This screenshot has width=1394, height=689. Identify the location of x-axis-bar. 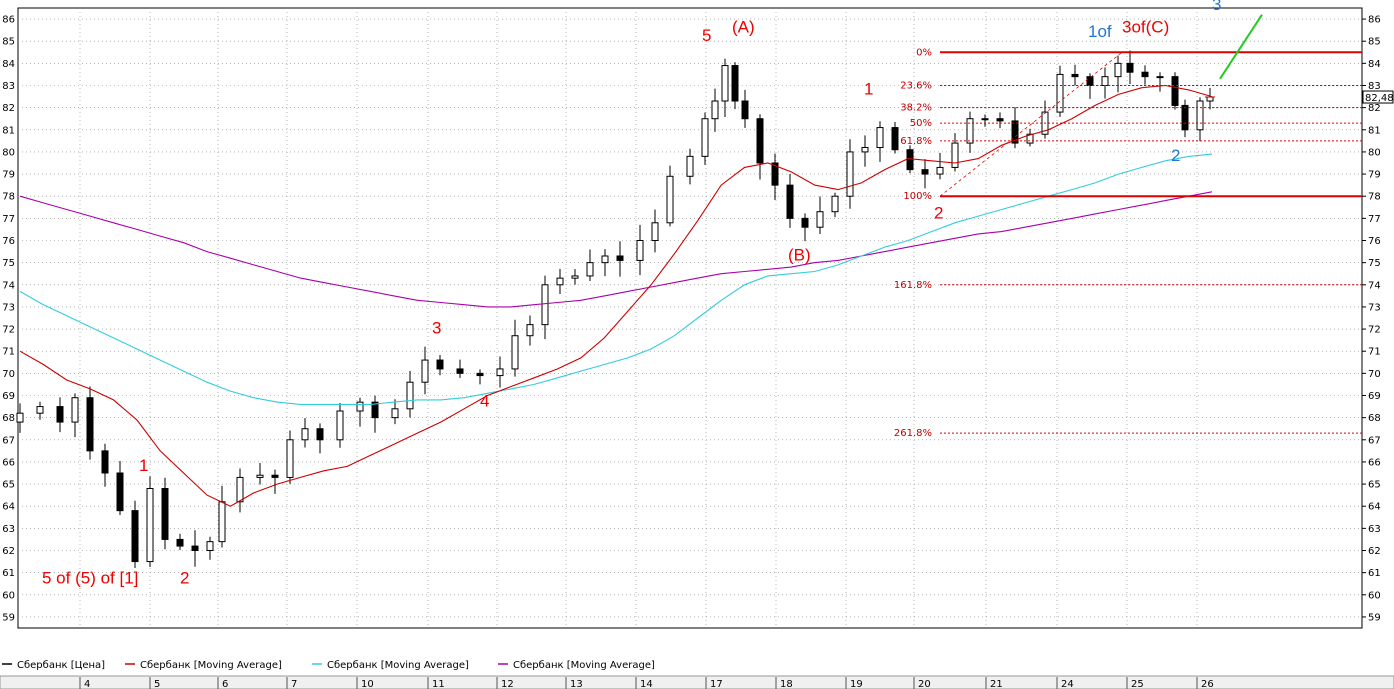
(697, 682).